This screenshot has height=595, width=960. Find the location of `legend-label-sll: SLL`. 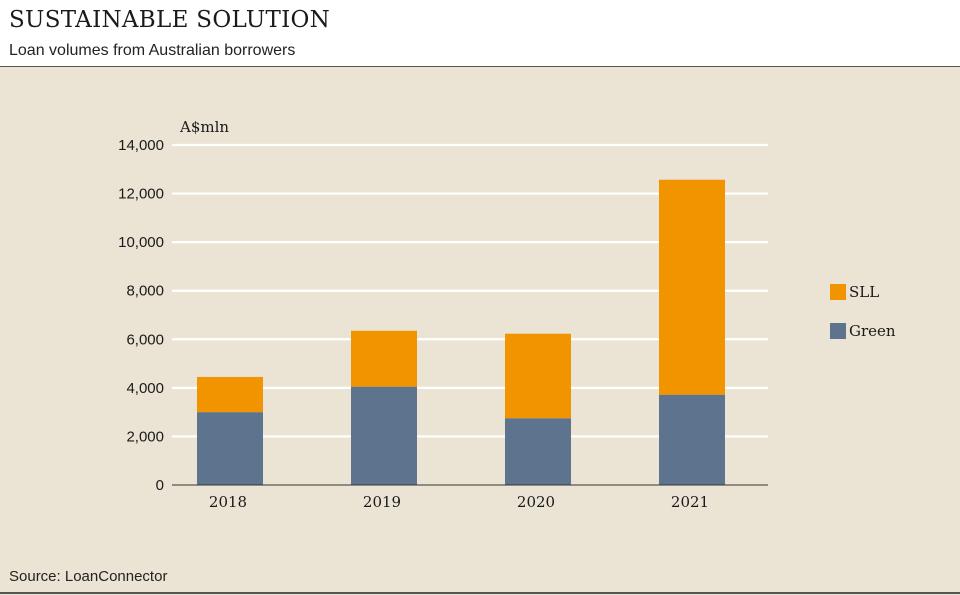

legend-label-sll: SLL is located at coordinates (864, 292).